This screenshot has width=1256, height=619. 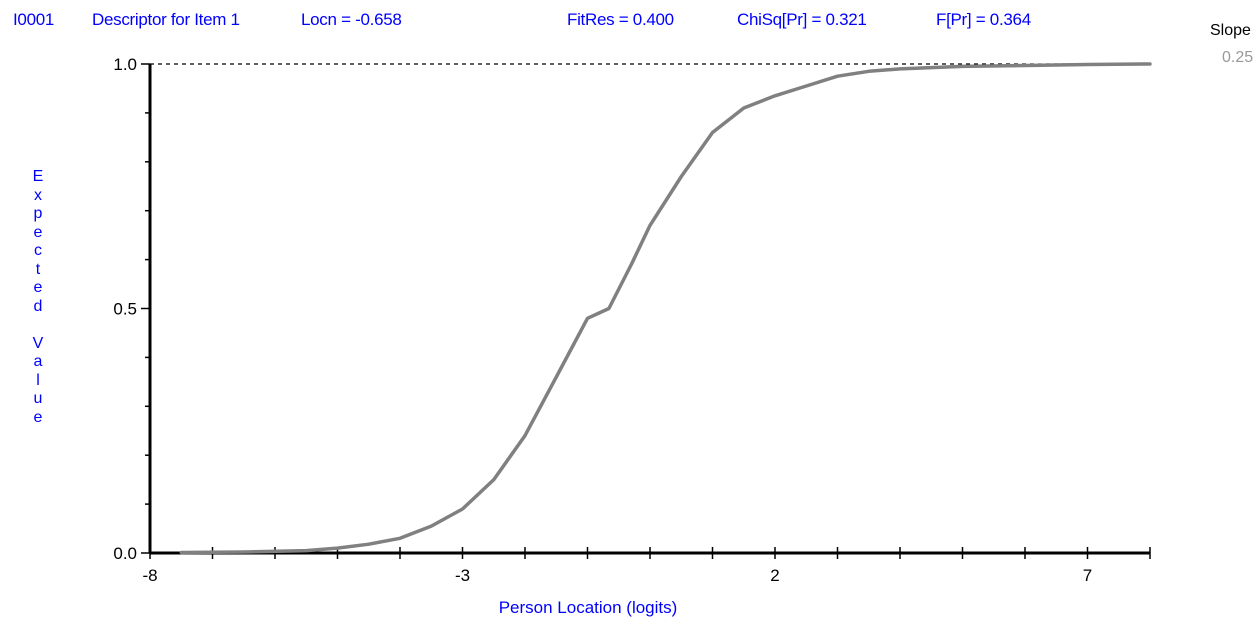 I want to click on location-stat: Locn = -0.658, so click(x=351, y=19).